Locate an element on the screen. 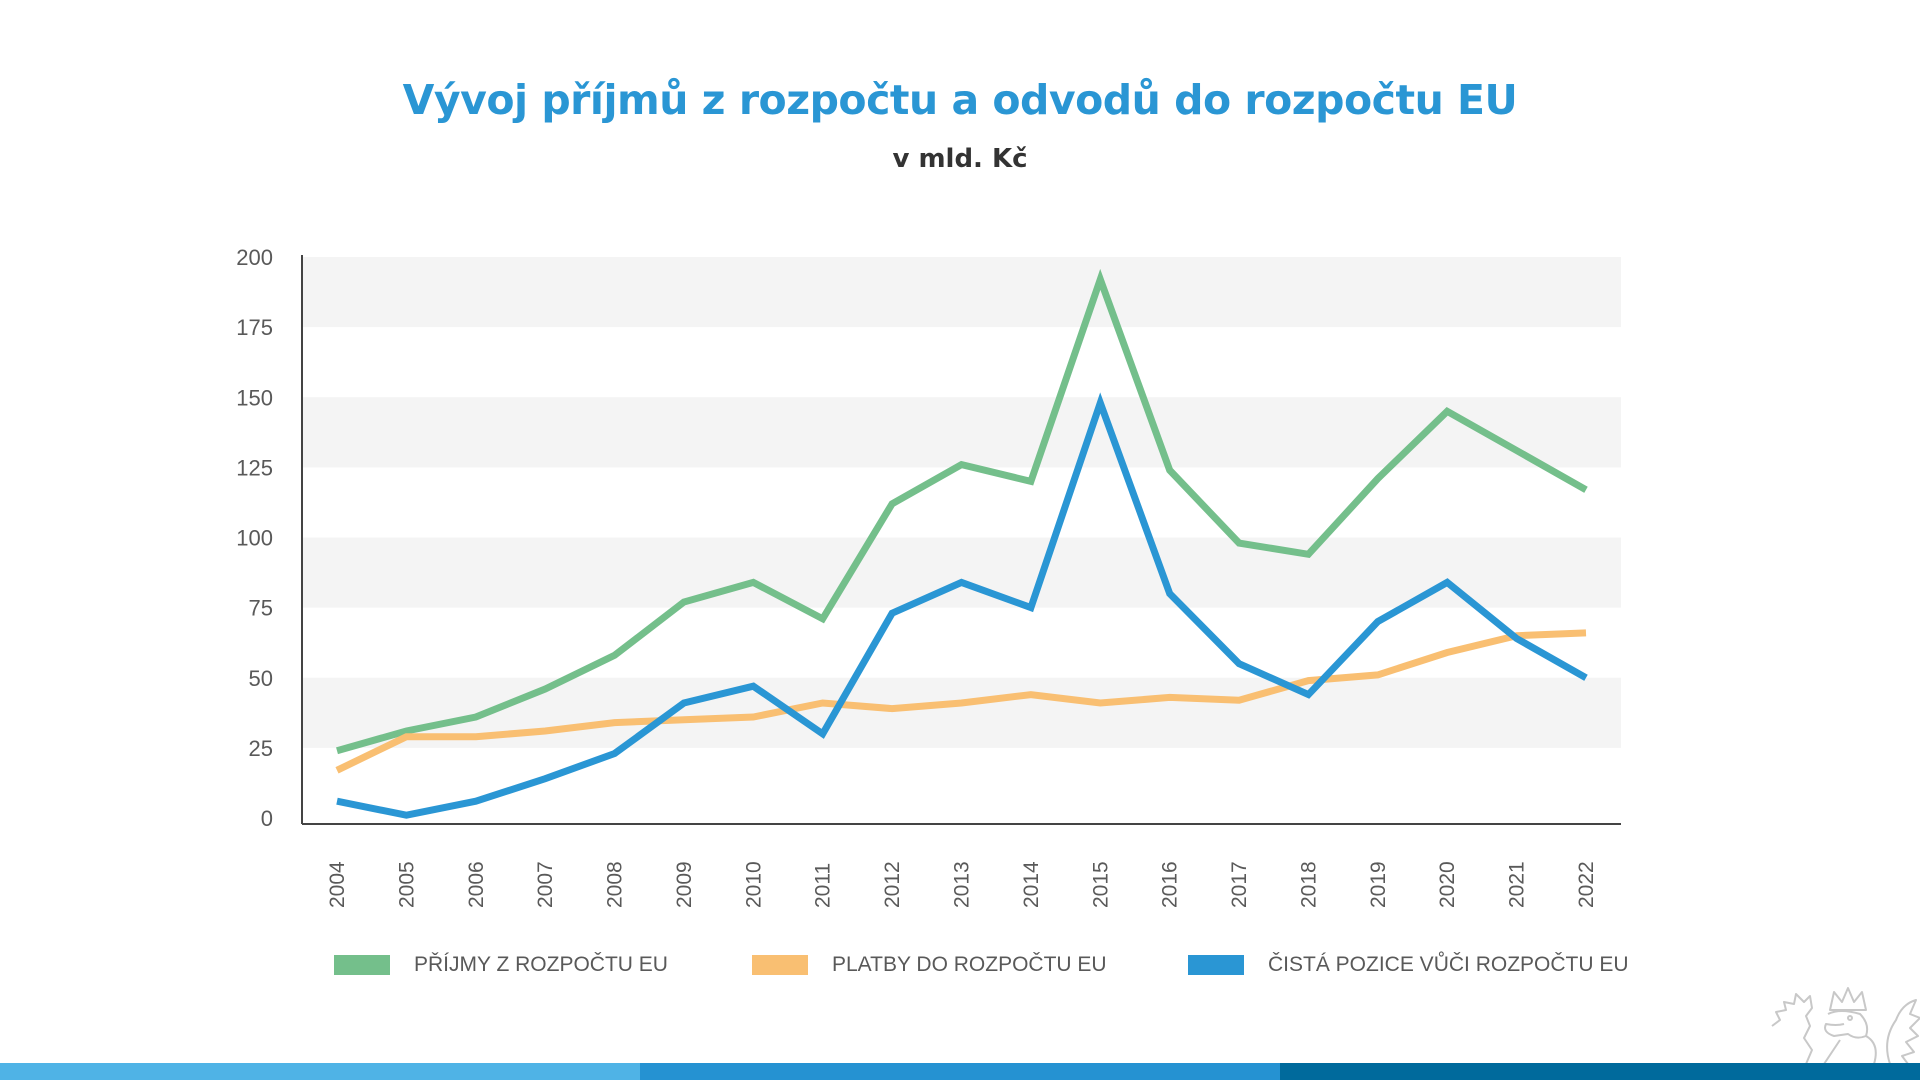  x-tick-label: 2011 is located at coordinates (823, 885).